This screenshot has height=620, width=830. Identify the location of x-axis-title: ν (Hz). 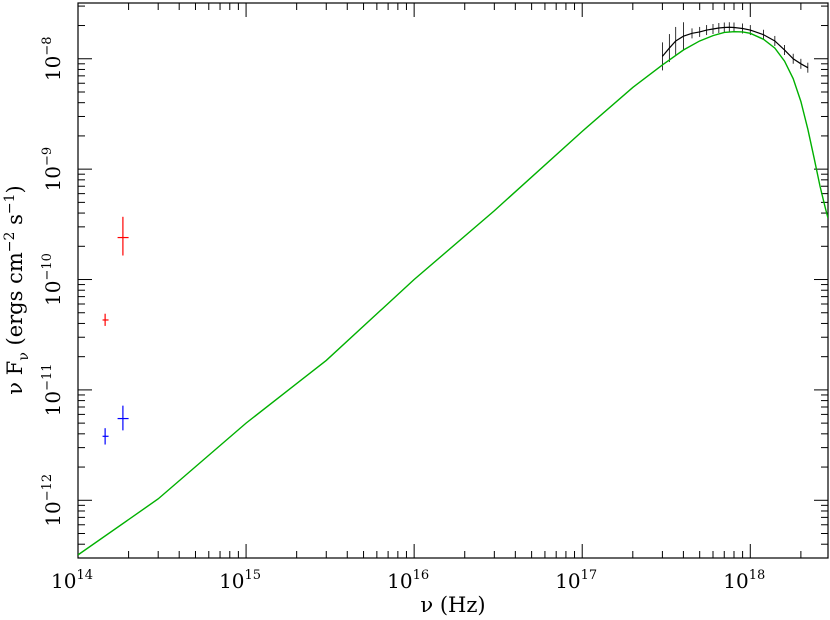
(452, 605).